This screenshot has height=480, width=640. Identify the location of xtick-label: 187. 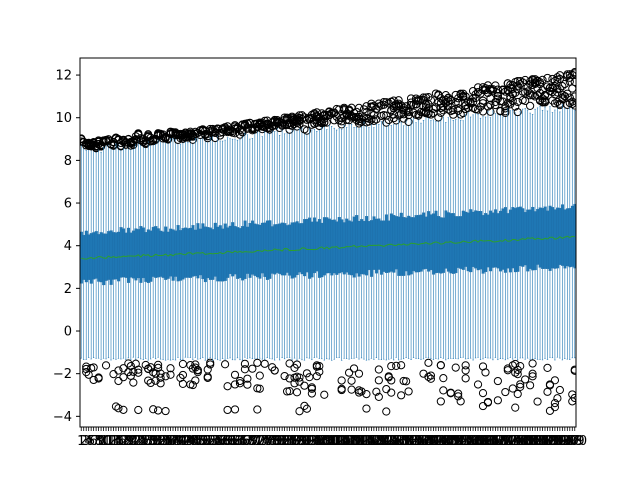
(542, 441).